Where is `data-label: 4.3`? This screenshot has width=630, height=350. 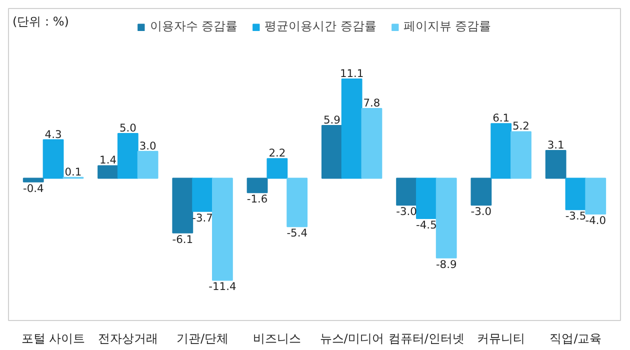
data-label: 4.3 is located at coordinates (53, 134).